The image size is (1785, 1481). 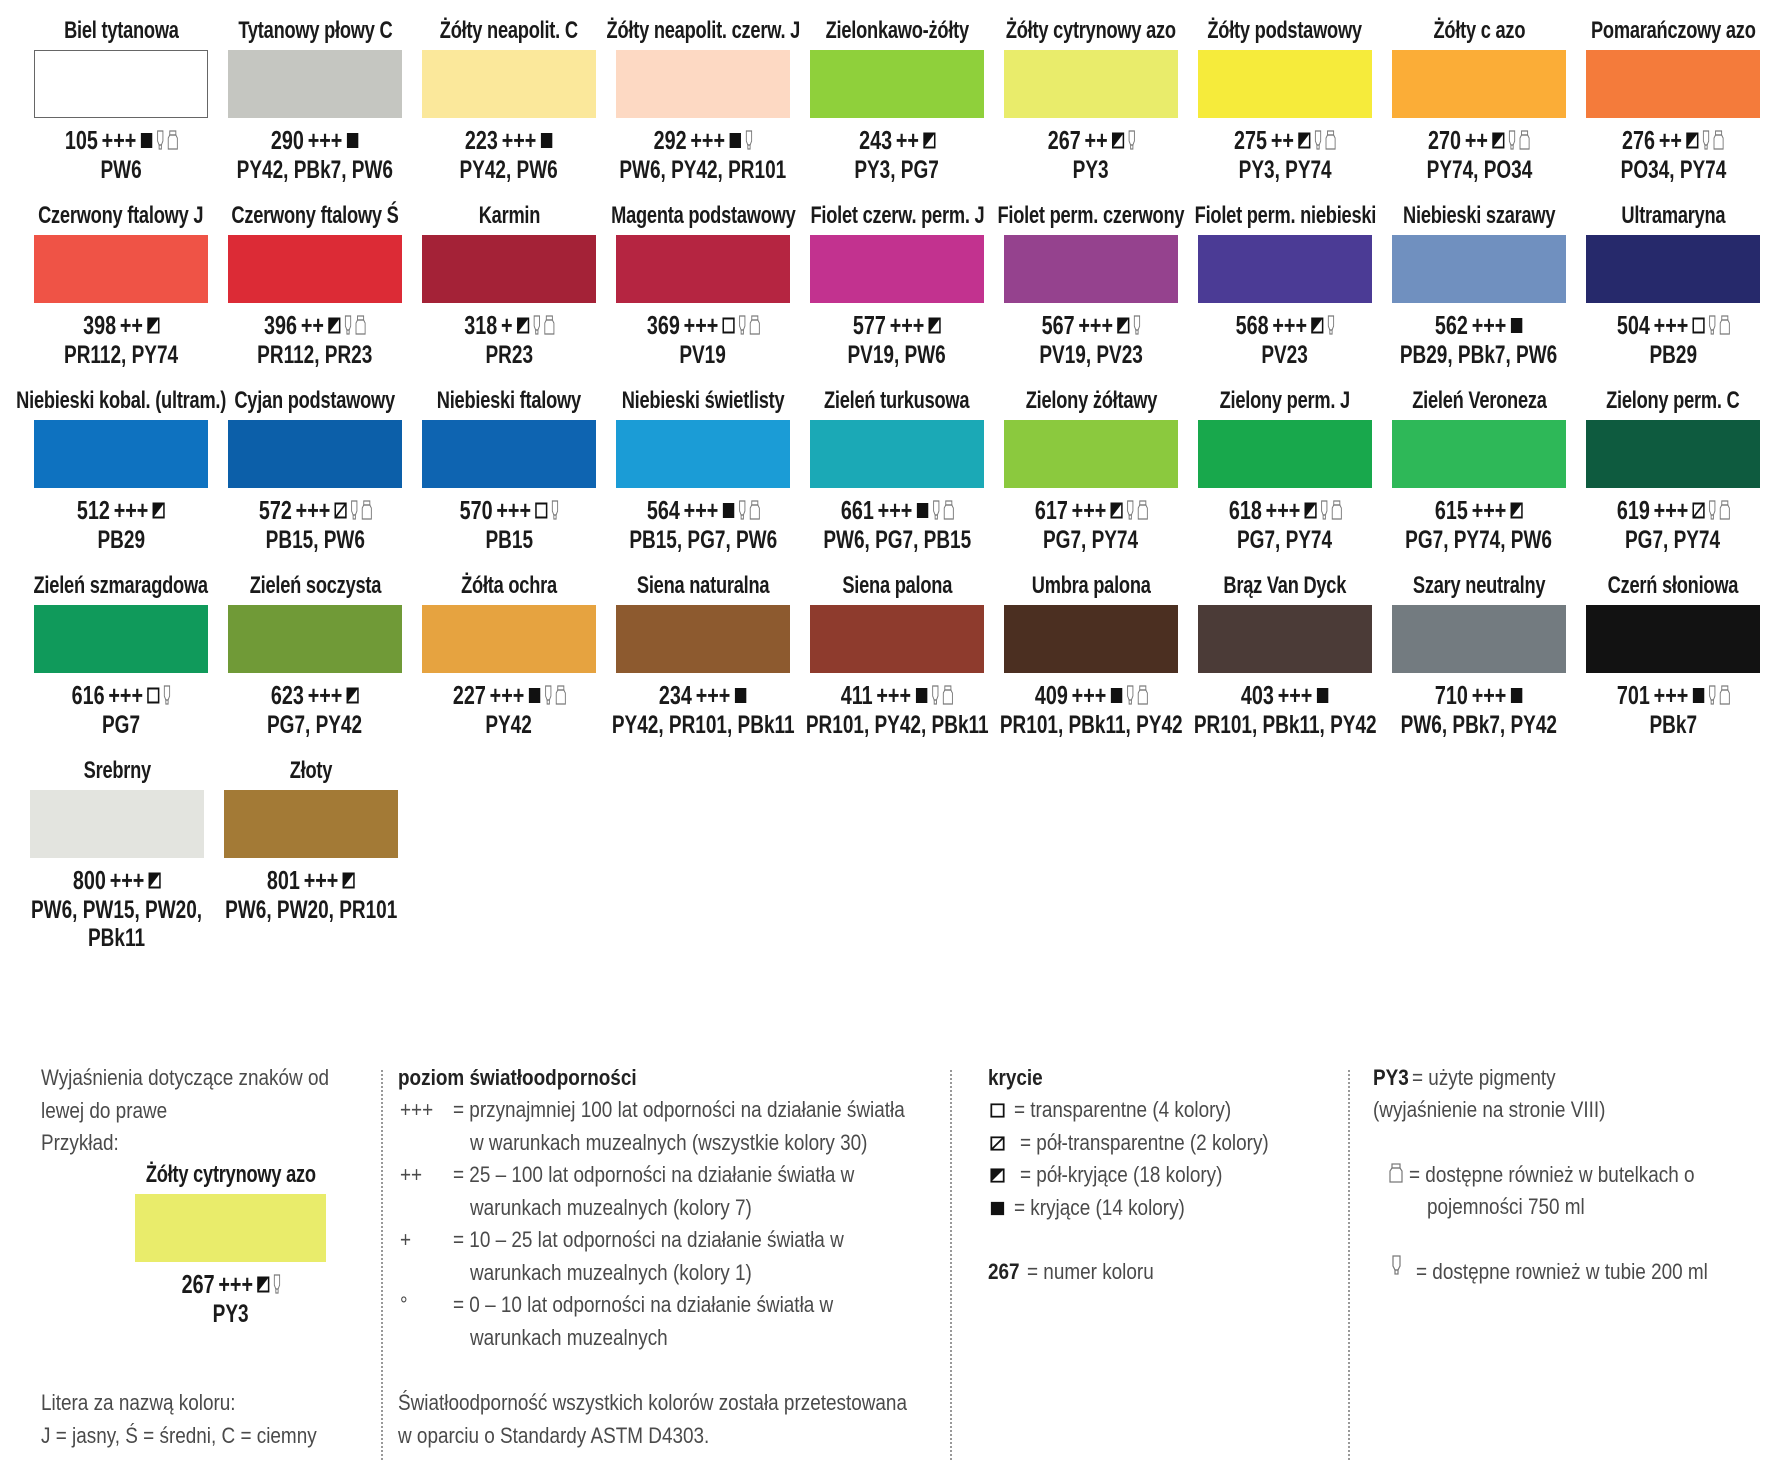 What do you see at coordinates (703, 725) in the screenshot?
I see `pigments: PY42, PR101, PBk11` at bounding box center [703, 725].